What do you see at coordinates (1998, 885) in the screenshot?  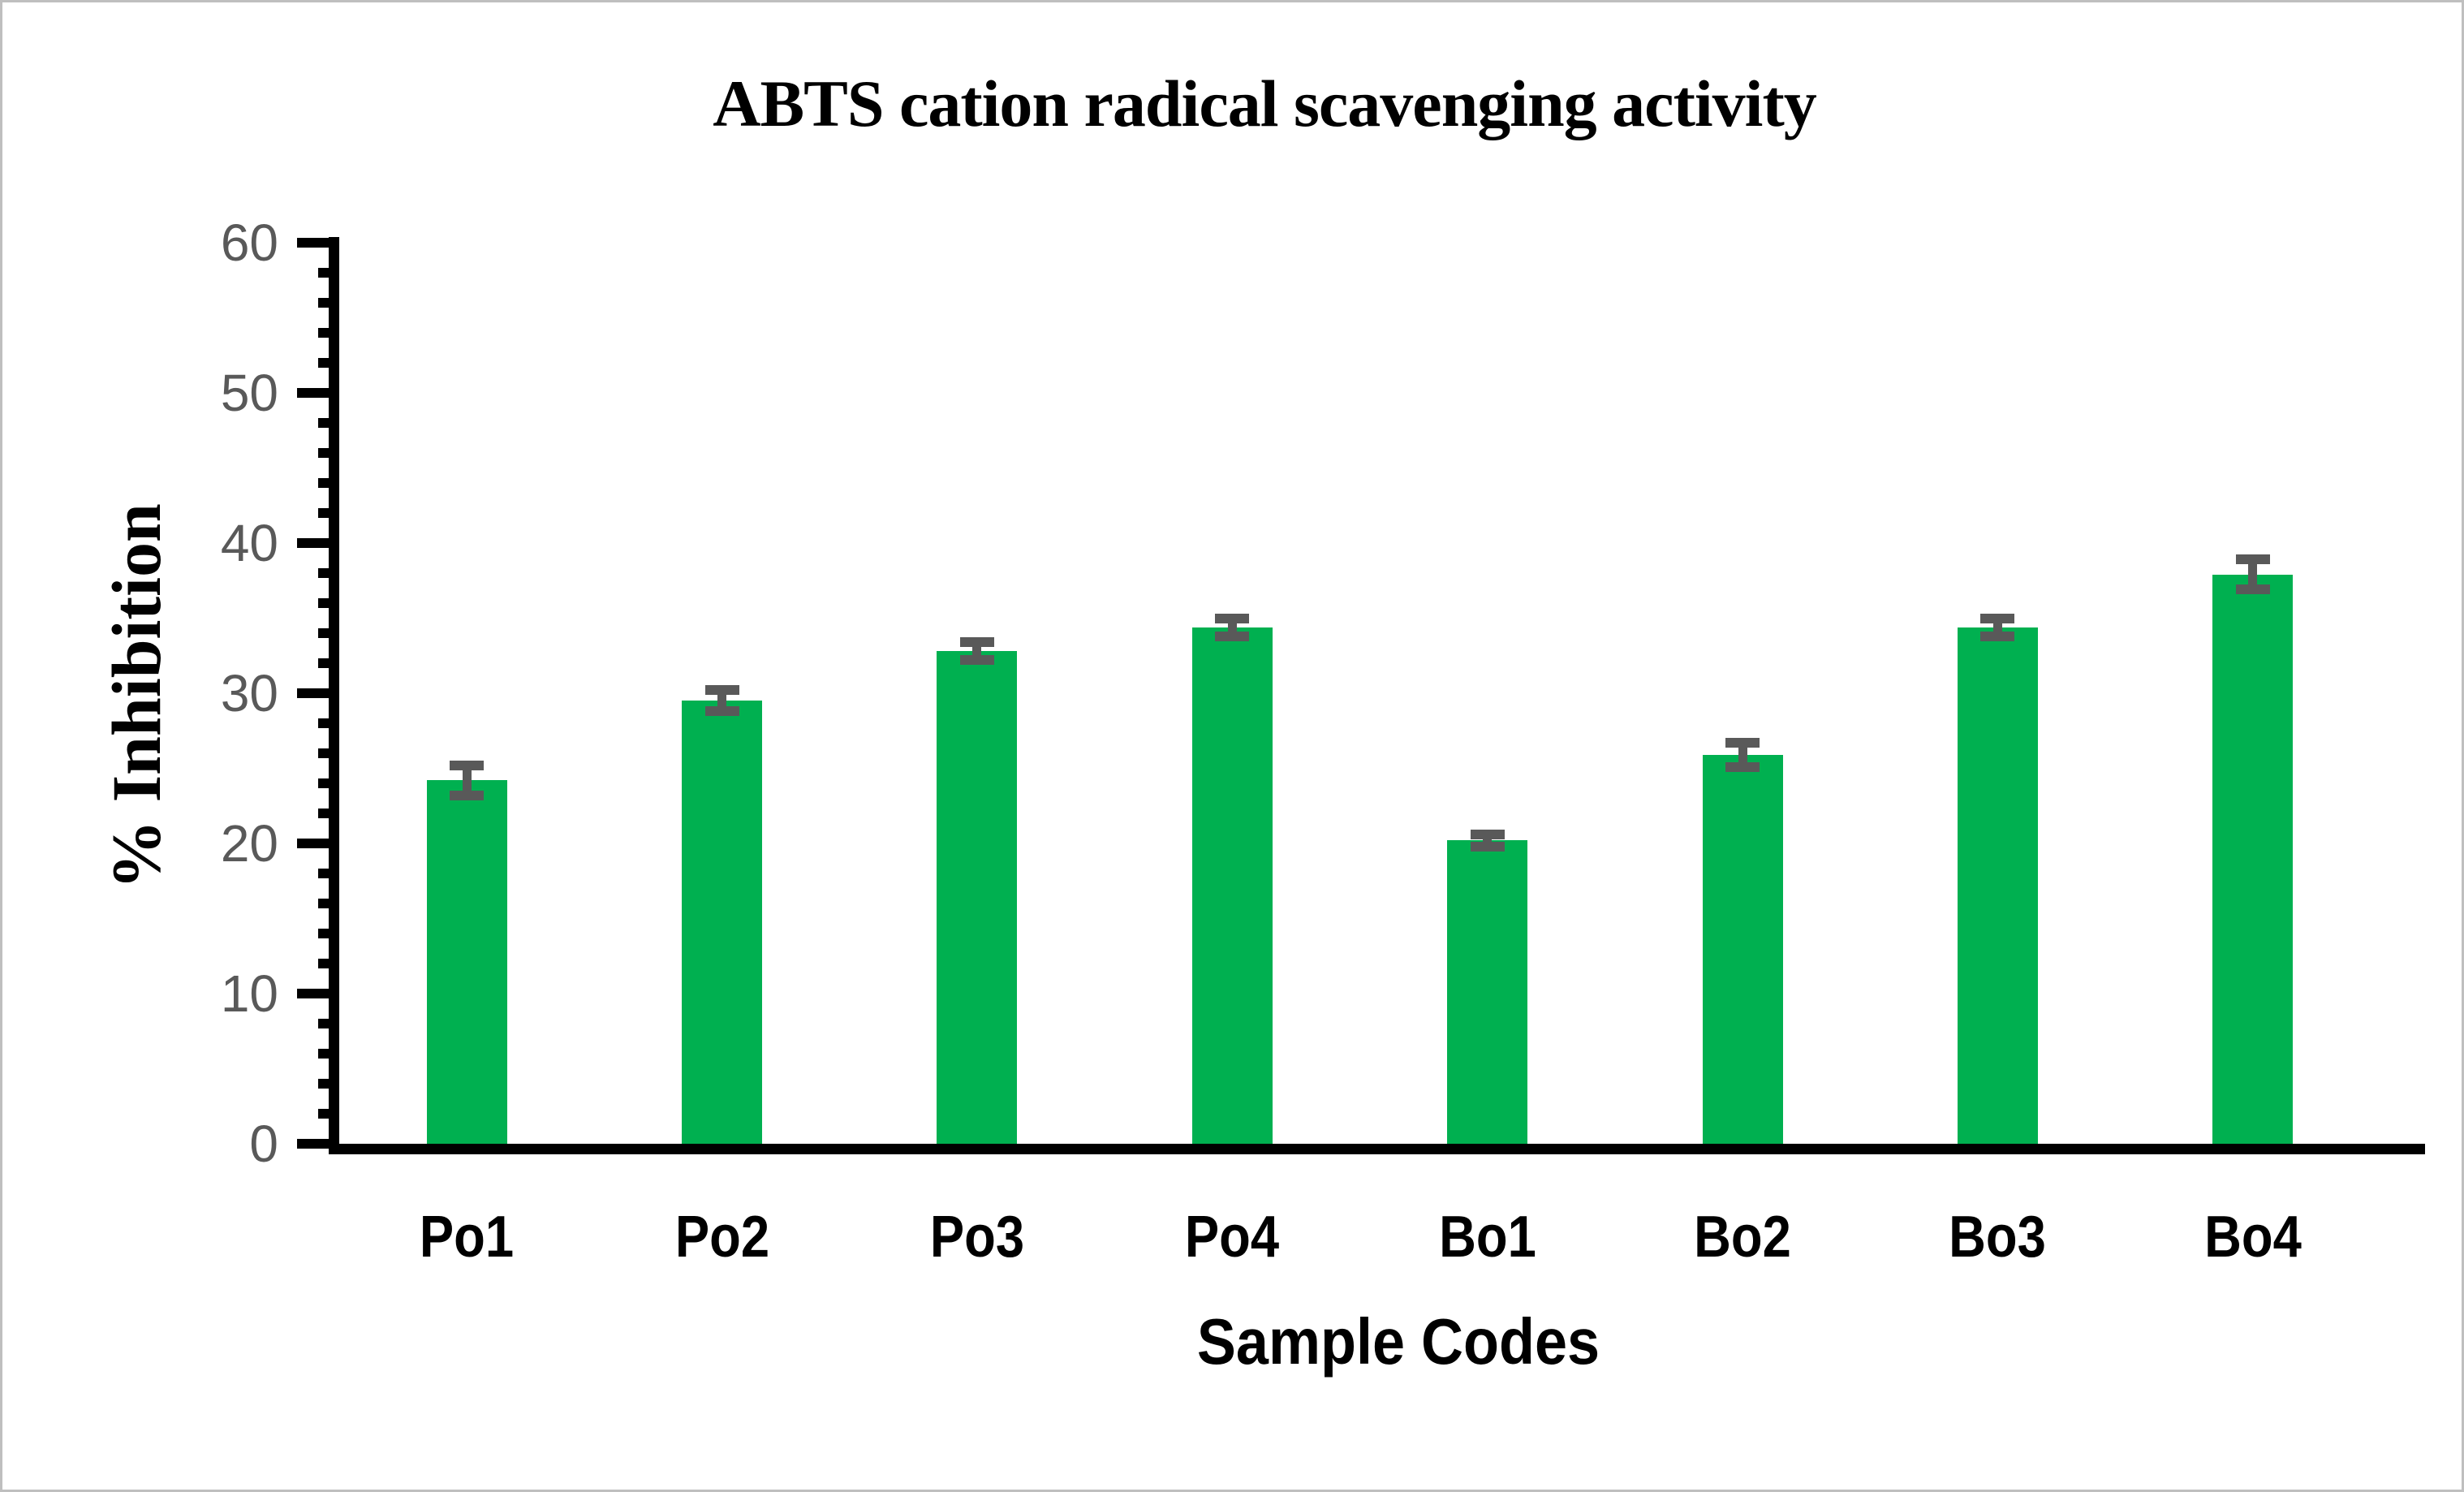 I see `bar-Bo3` at bounding box center [1998, 885].